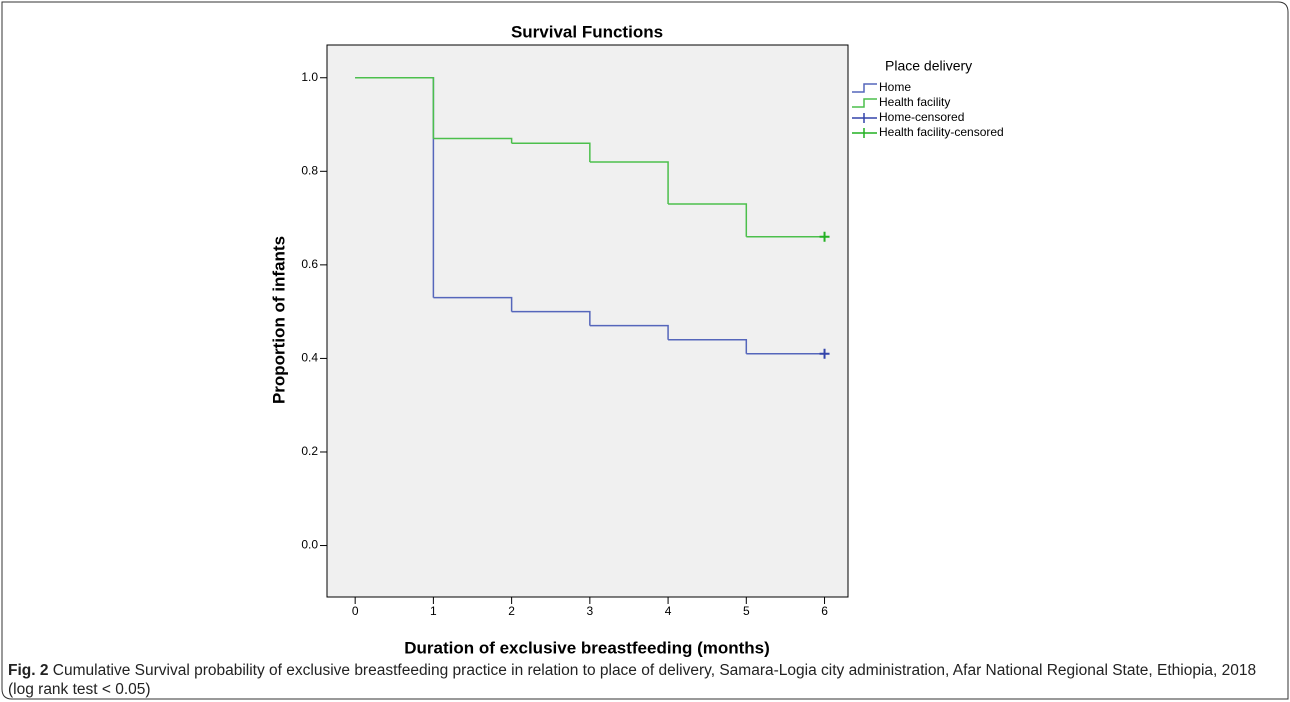 This screenshot has width=1290, height=702. I want to click on y-tick-label: 1.0, so click(309, 77).